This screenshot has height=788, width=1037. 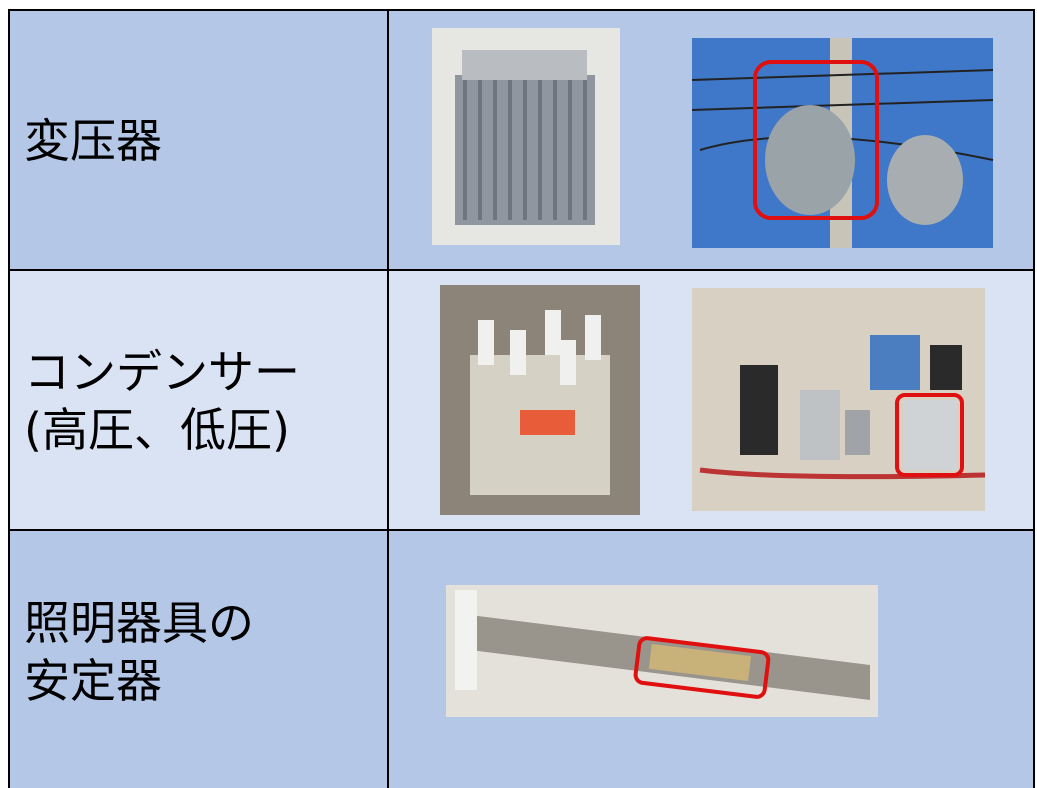 I want to click on label: コンデンサー, so click(x=162, y=372).